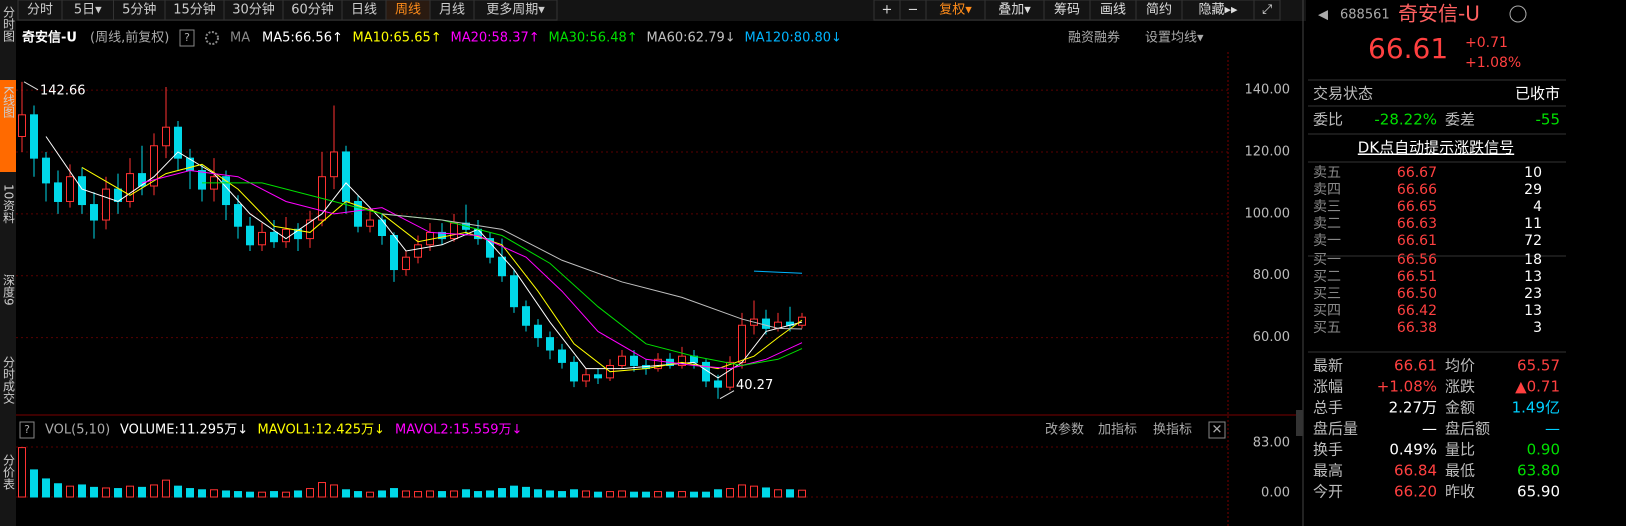  I want to click on volume-title: VOL(5,10), so click(77, 430).